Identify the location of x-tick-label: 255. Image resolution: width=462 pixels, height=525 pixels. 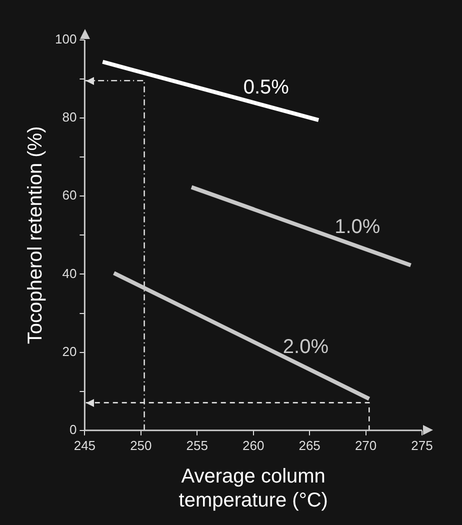
(197, 445).